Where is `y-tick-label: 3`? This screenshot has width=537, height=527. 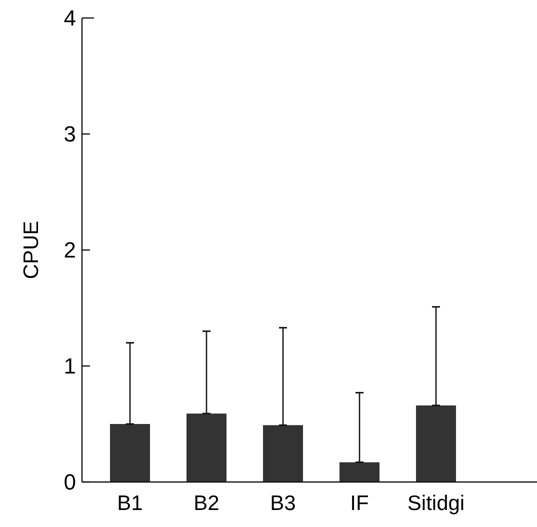
y-tick-label: 3 is located at coordinates (70, 134).